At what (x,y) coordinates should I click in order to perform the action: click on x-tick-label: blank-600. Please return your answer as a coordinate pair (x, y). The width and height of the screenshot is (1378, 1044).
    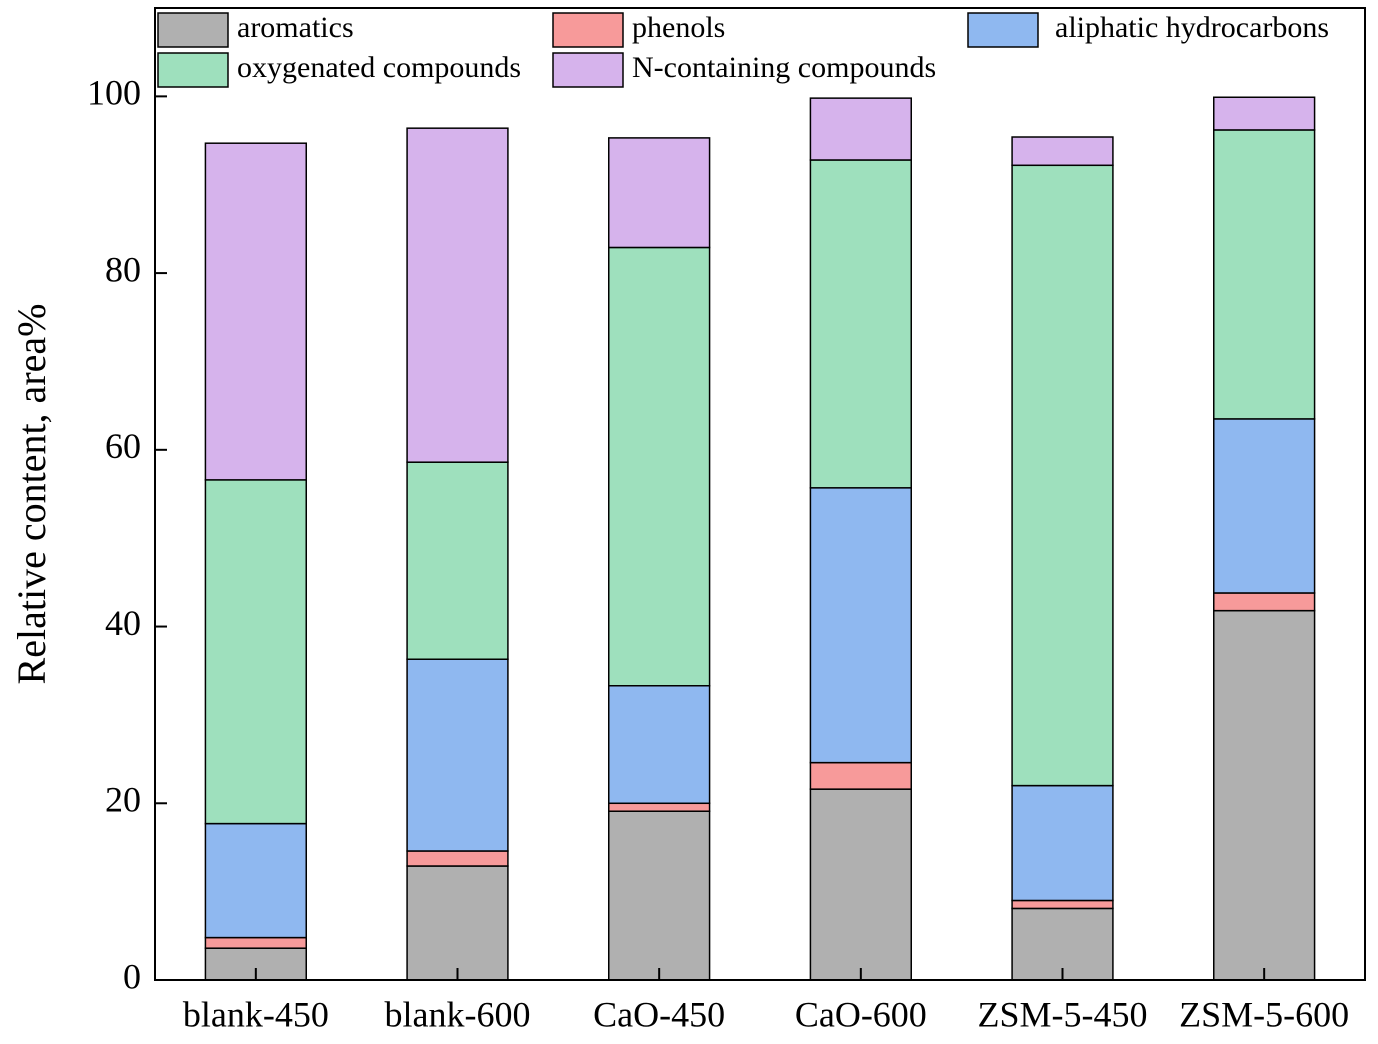
    Looking at the image, I should click on (458, 1014).